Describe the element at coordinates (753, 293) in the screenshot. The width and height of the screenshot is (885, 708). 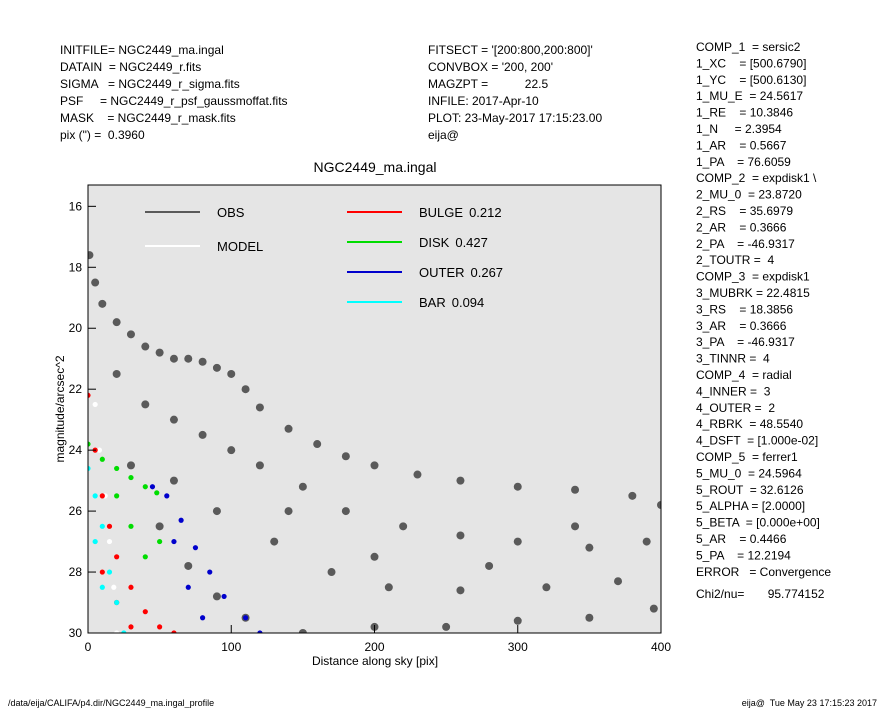
I see `parameter-line: 3_MUBRK = 22.4815` at that location.